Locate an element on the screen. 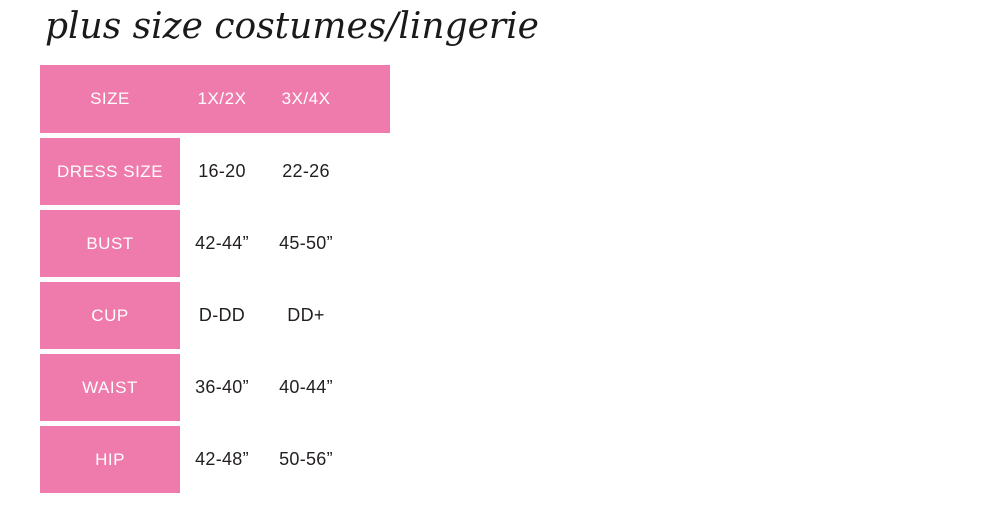 The height and width of the screenshot is (511, 1000). row-label-bust: BUST is located at coordinates (110, 243).